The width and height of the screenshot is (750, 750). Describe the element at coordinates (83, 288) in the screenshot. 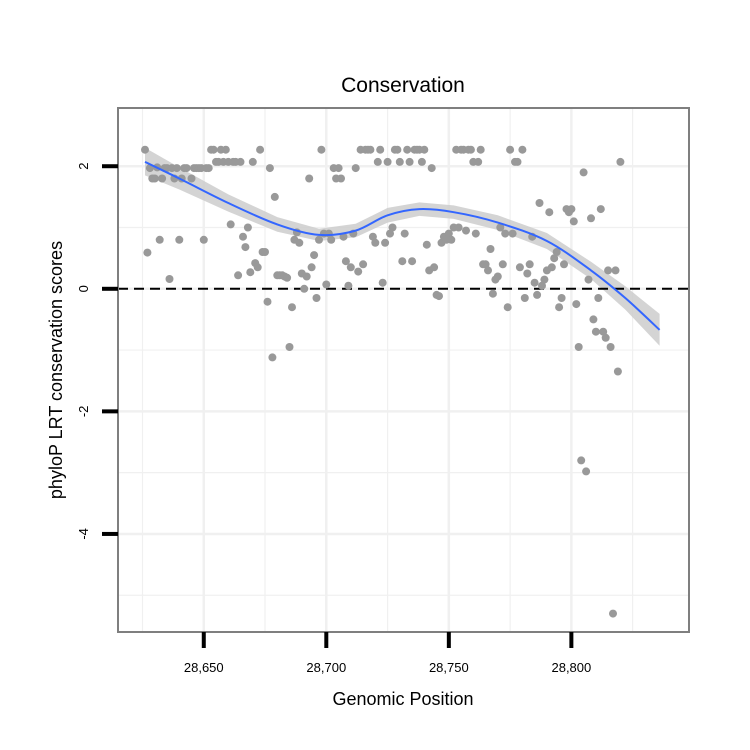

I see `y-tick-label: 0` at that location.